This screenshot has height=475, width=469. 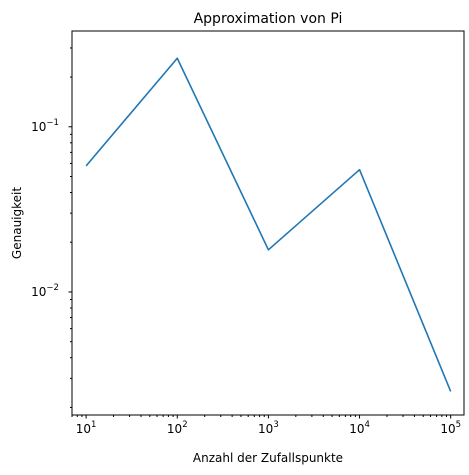 What do you see at coordinates (268, 19) in the screenshot?
I see `chart-title: Approximation von Pi` at bounding box center [268, 19].